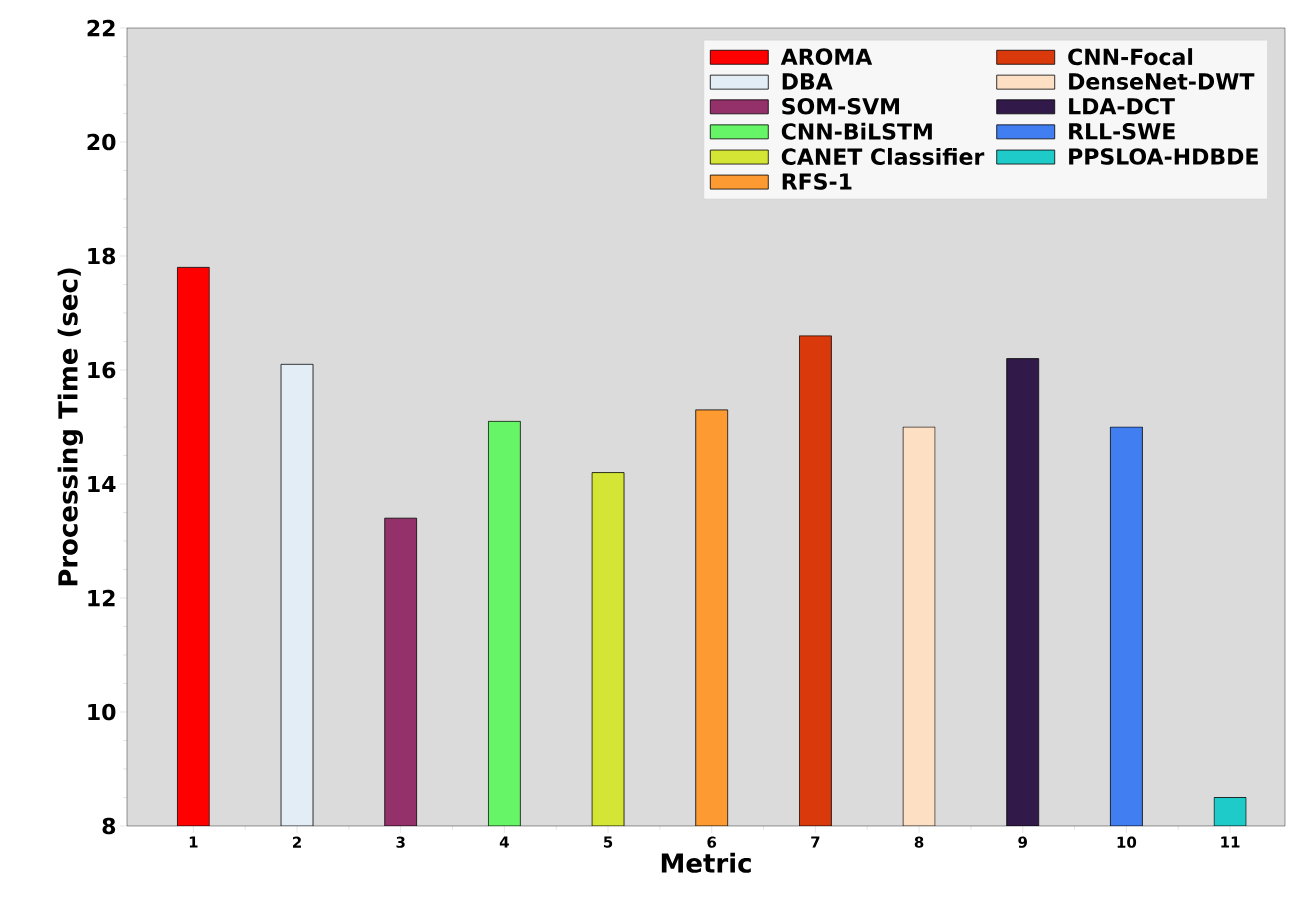 This screenshot has height=907, width=1291. Describe the element at coordinates (815, 842) in the screenshot. I see `x-tick-label: 7` at that location.